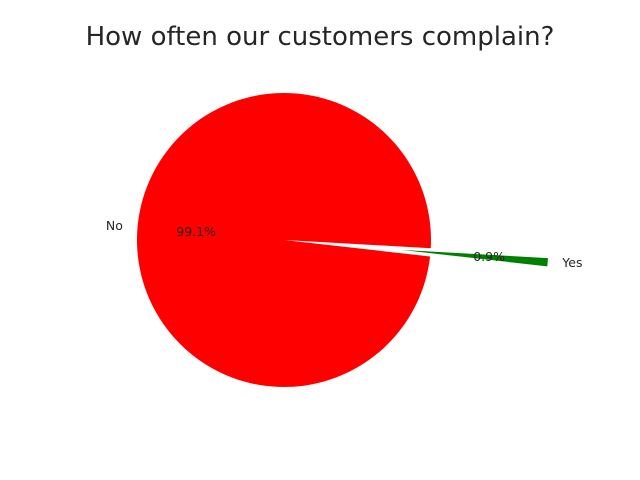  What do you see at coordinates (320, 37) in the screenshot?
I see `chart-title: How often our customers complain?` at bounding box center [320, 37].